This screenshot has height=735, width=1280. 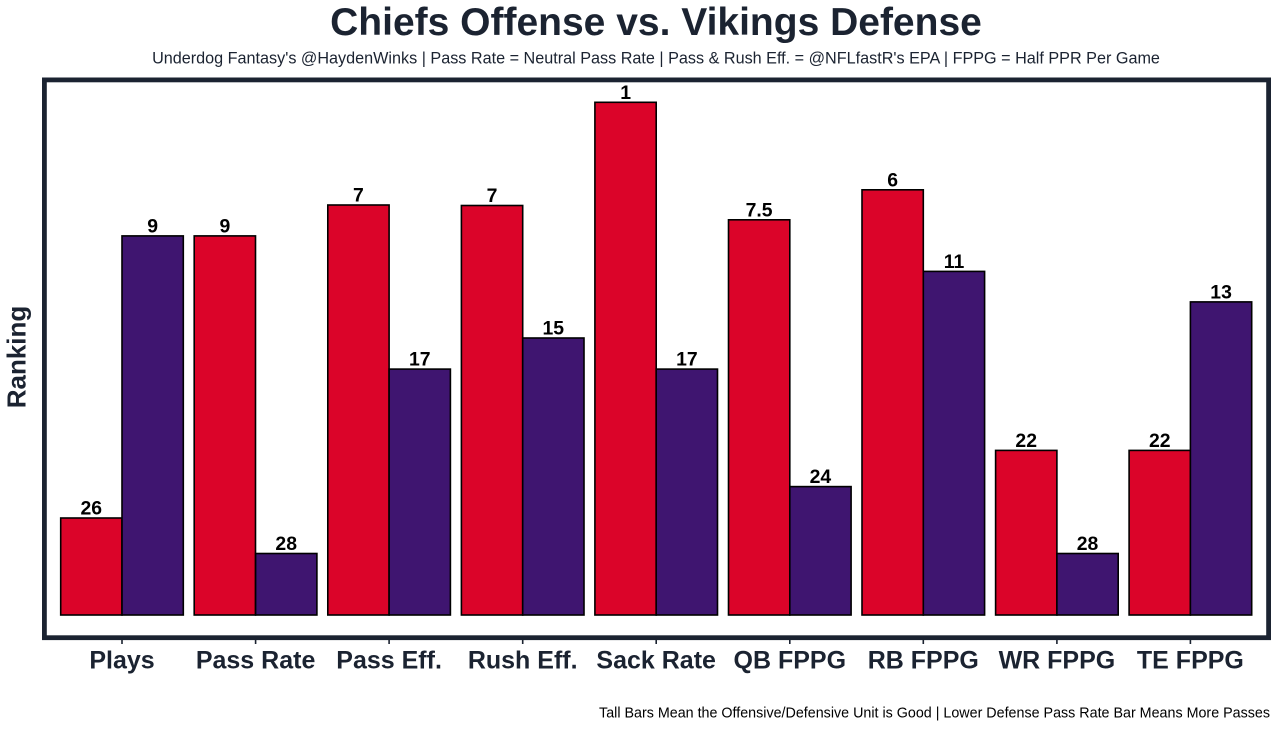 I want to click on svg-text: Ranking, so click(x=17, y=357).